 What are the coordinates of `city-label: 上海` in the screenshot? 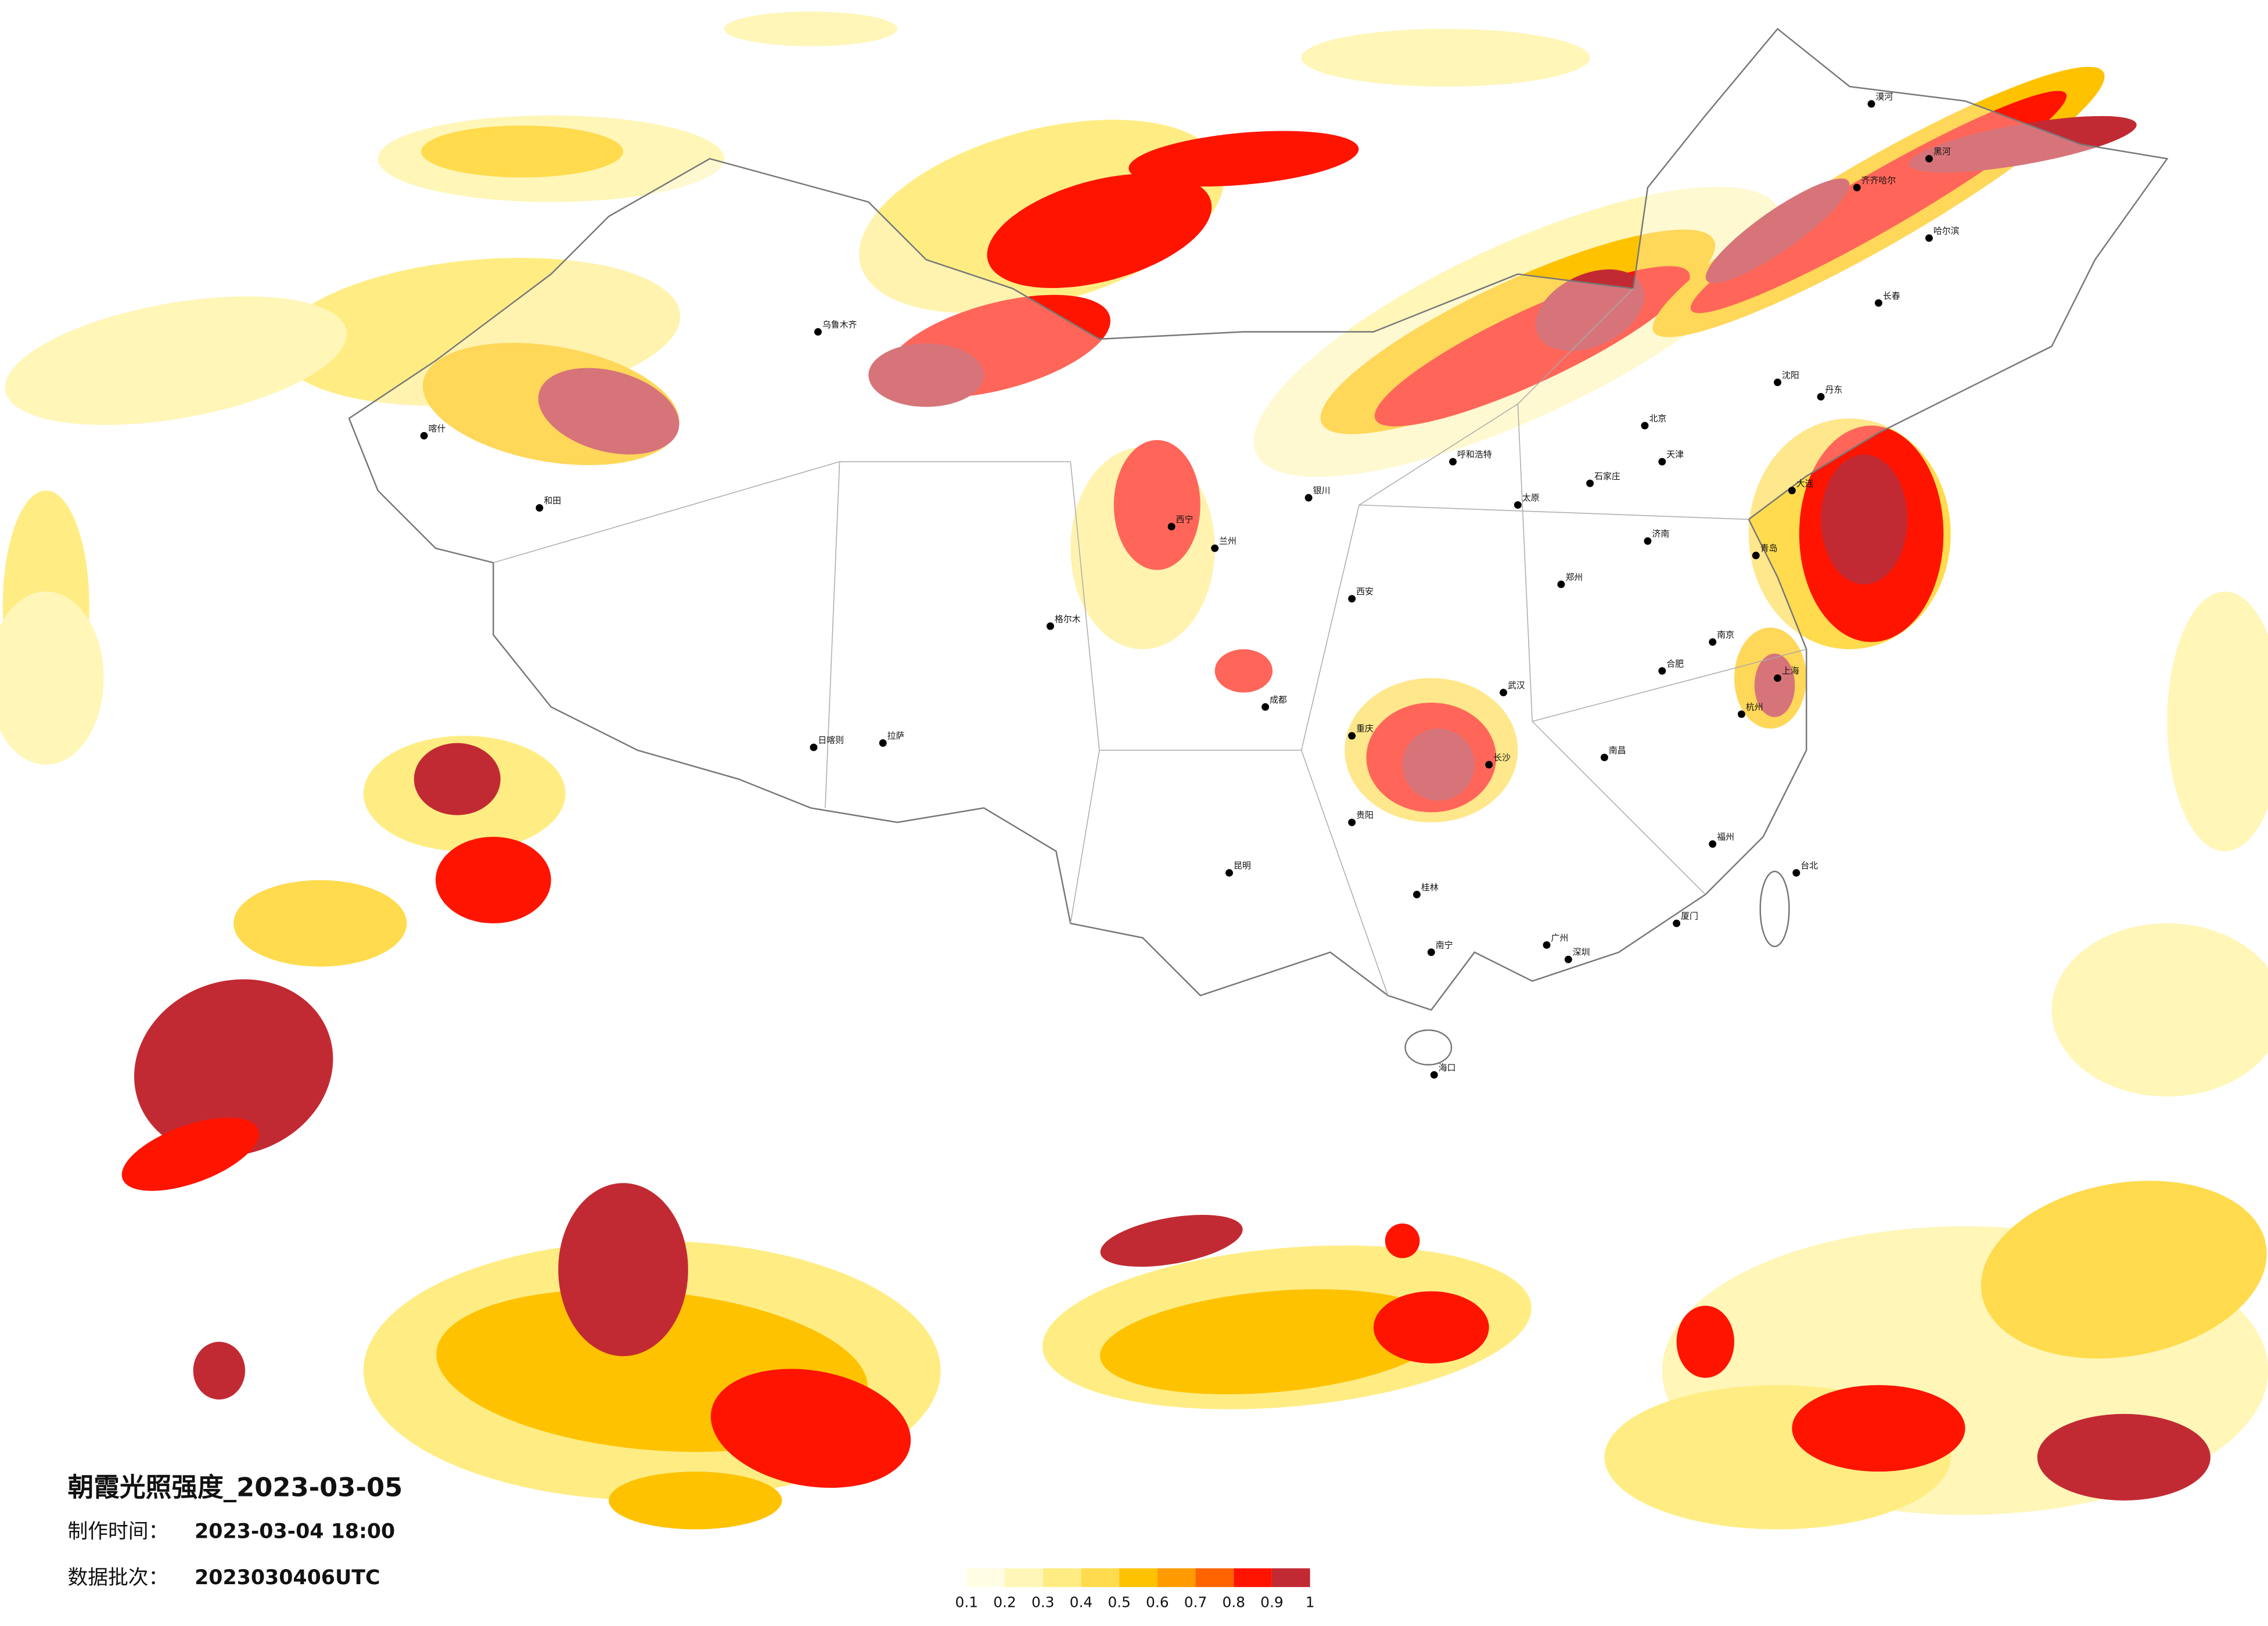 It's located at (1790, 670).